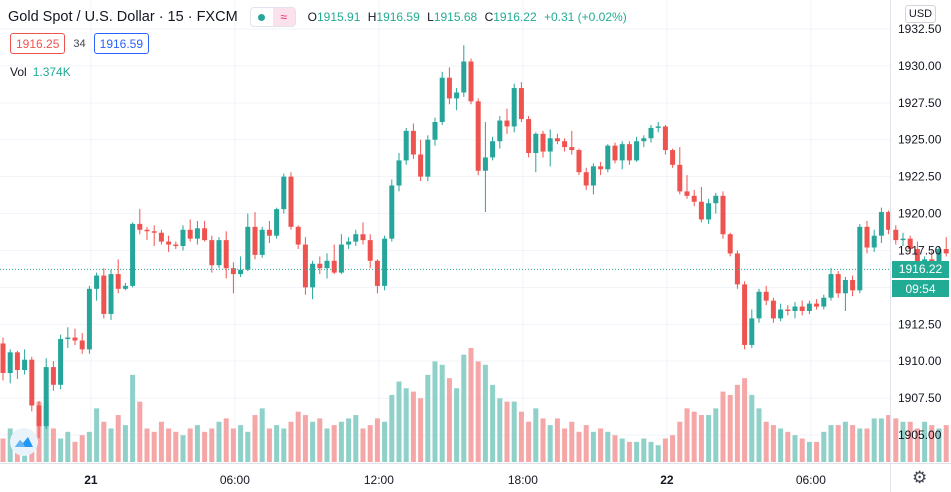 This screenshot has height=492, width=951. What do you see at coordinates (24, 442) in the screenshot?
I see `tradingview-logo-icon` at bounding box center [24, 442].